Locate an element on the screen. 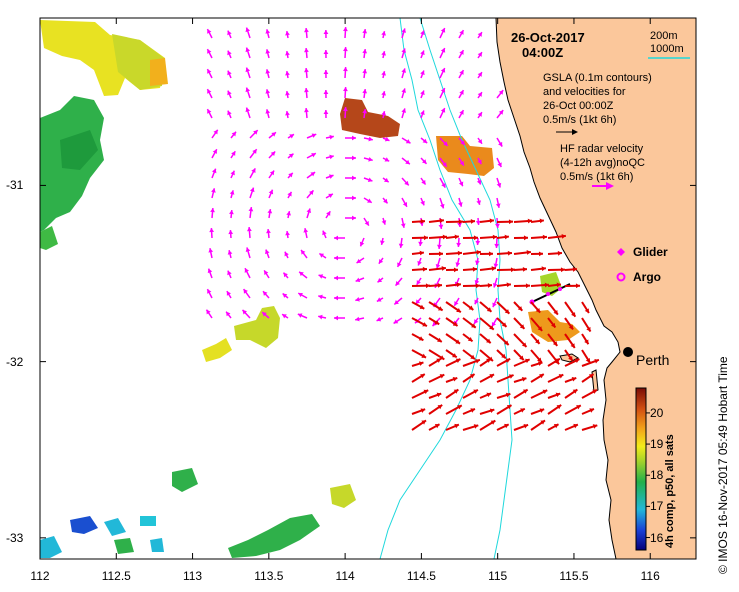 The image size is (739, 592). legend-hf-arrow is located at coordinates (610, 186).